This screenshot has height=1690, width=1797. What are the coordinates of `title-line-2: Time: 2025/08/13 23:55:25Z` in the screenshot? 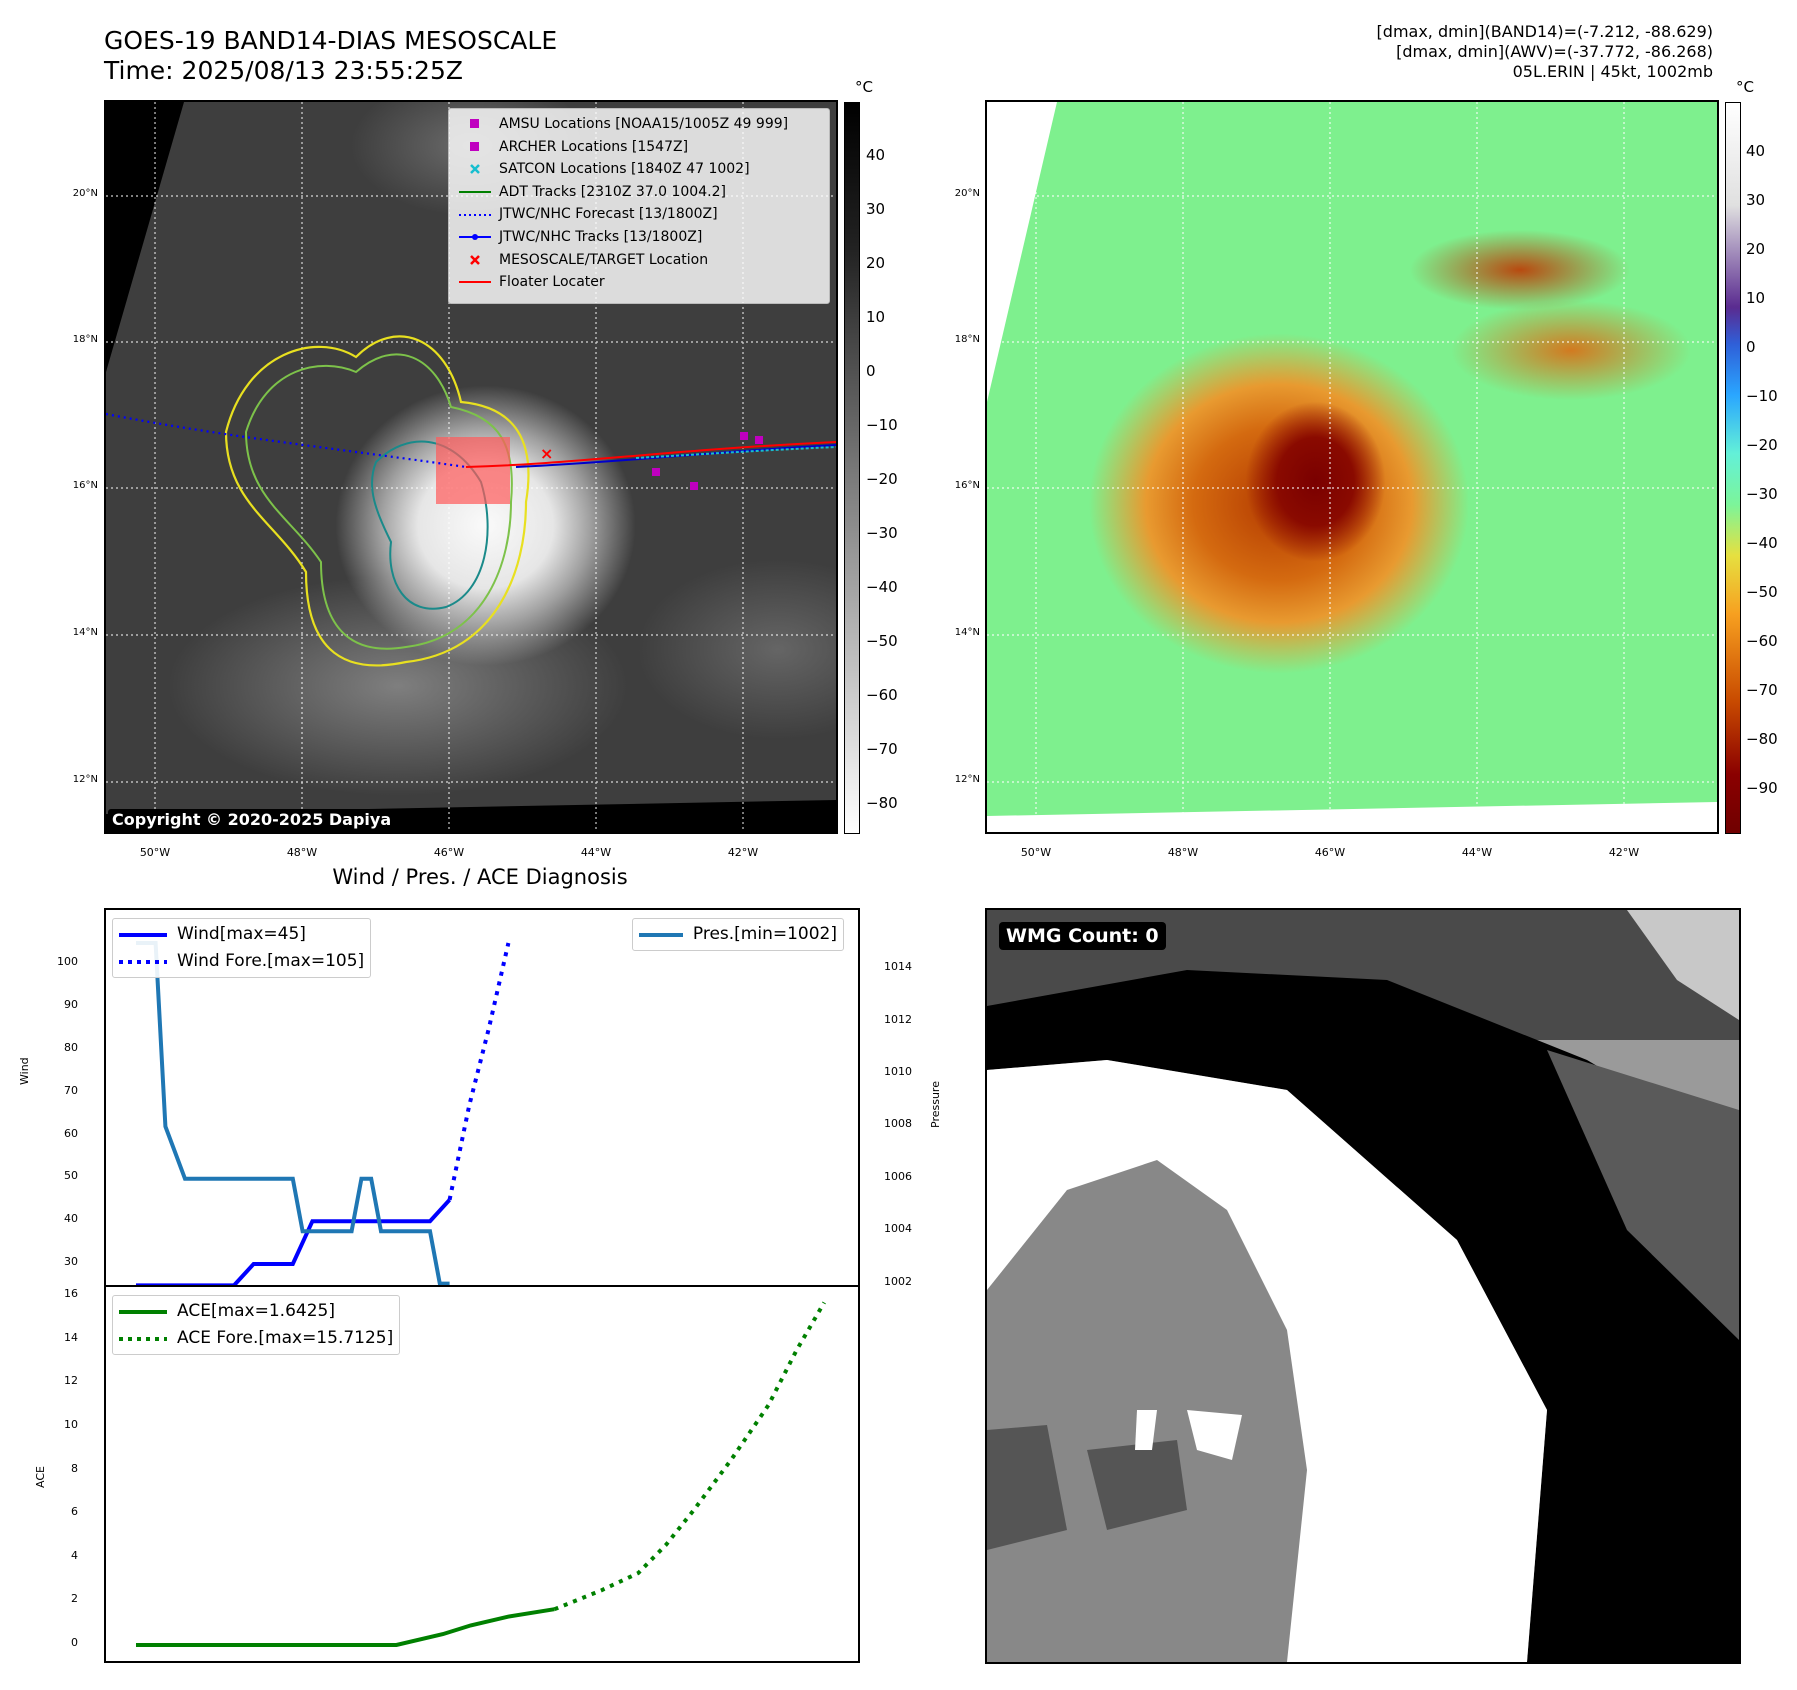 It's located at (283, 70).